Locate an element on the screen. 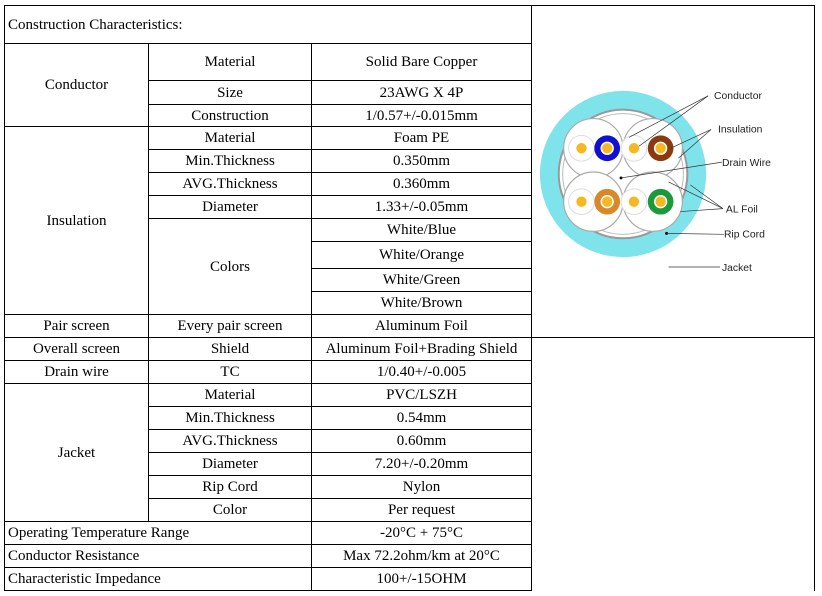 The height and width of the screenshot is (596, 822). cell: Shield is located at coordinates (230, 349).